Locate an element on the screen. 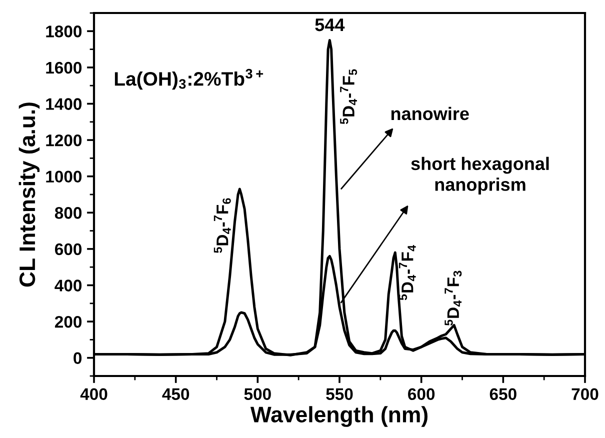  y-tick-label: 0 is located at coordinates (78, 358).